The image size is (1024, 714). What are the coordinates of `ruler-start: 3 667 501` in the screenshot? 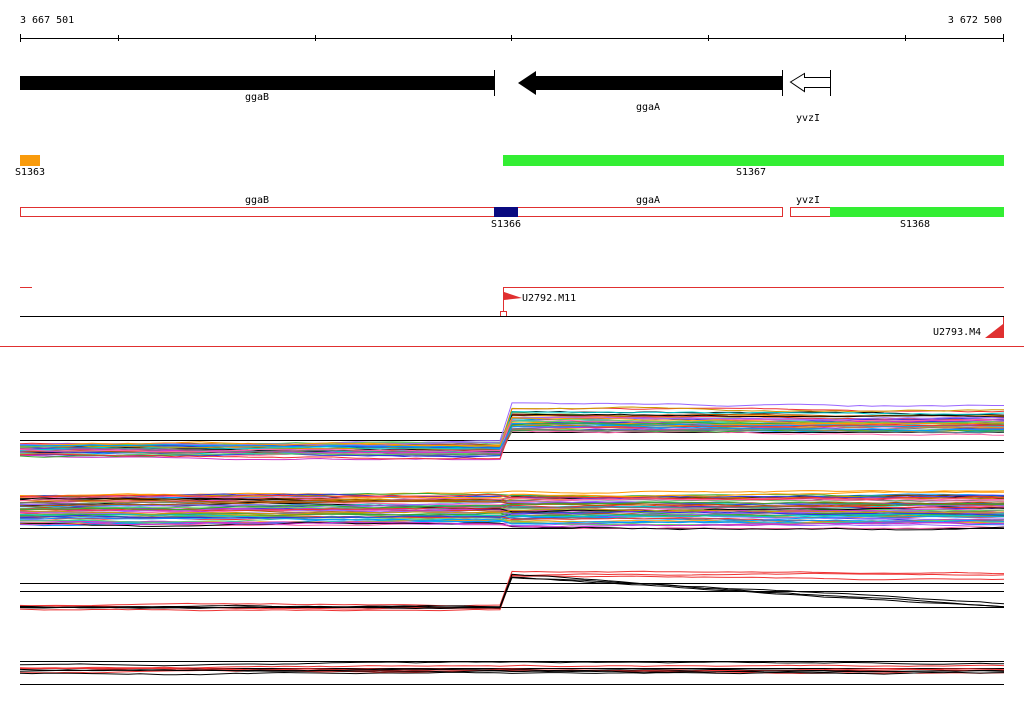 It's located at (47, 20).